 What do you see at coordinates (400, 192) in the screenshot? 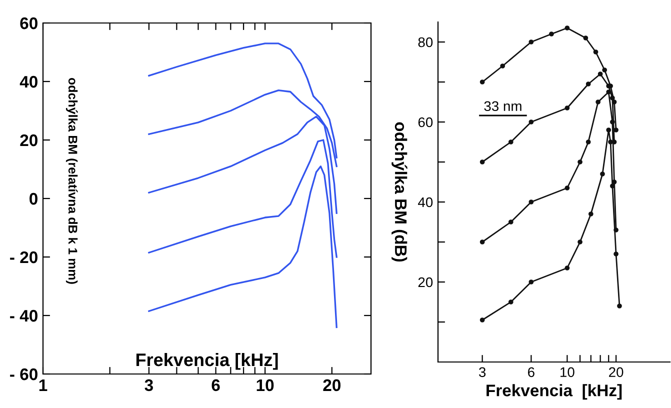
I see `y-axis-title: odchýlka BM (dB)` at bounding box center [400, 192].